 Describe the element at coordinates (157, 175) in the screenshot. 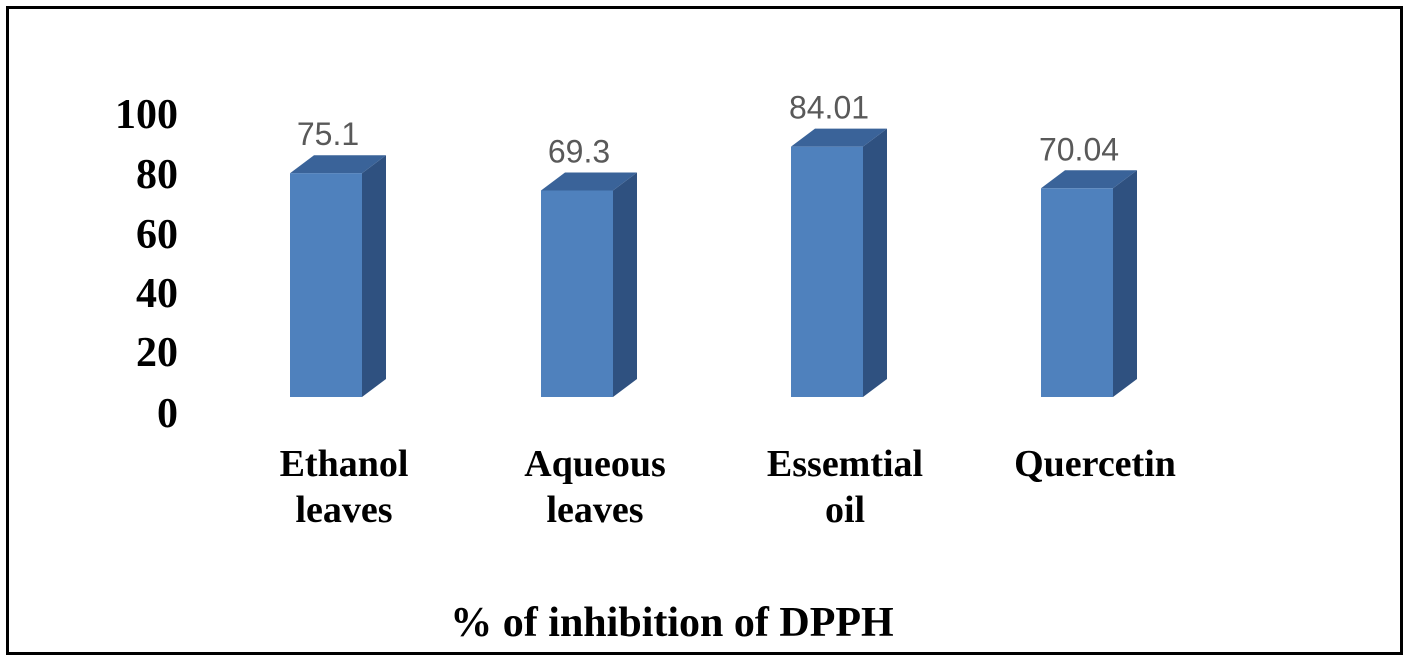

I see `y-tick-label: 80` at that location.